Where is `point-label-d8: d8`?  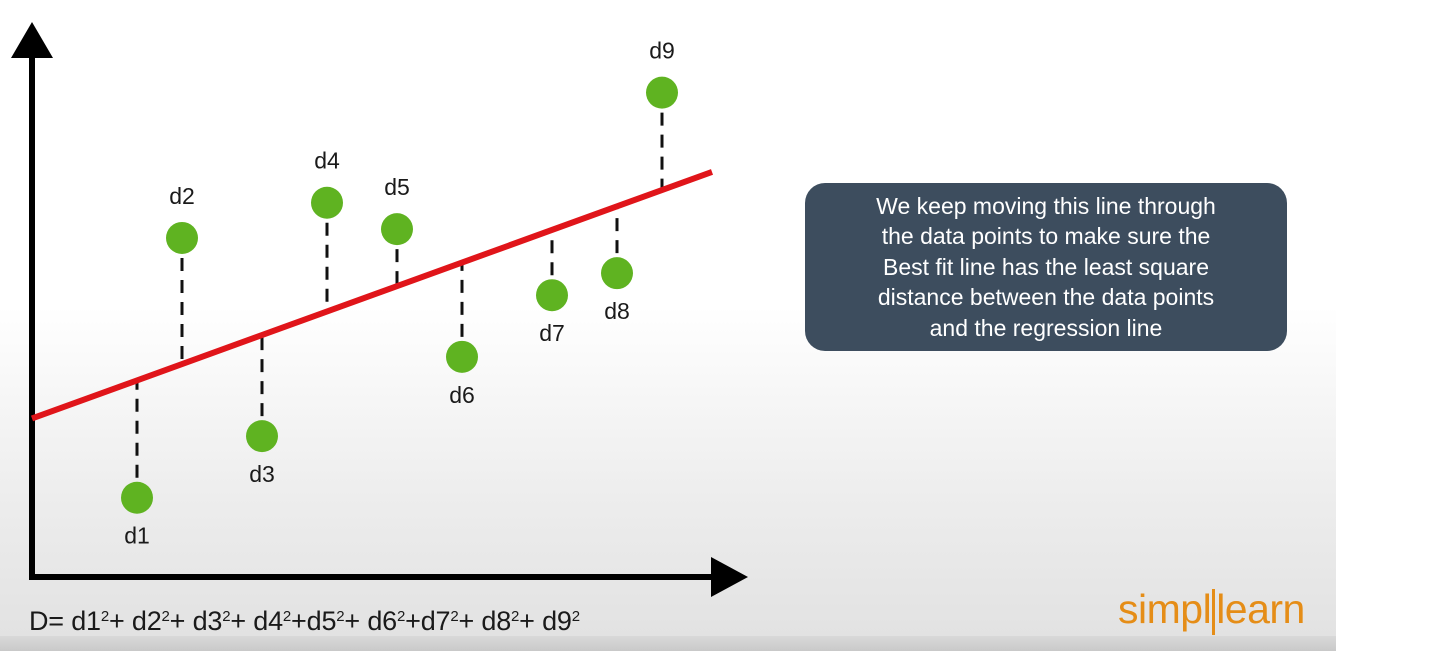 point-label-d8: d8 is located at coordinates (617, 311).